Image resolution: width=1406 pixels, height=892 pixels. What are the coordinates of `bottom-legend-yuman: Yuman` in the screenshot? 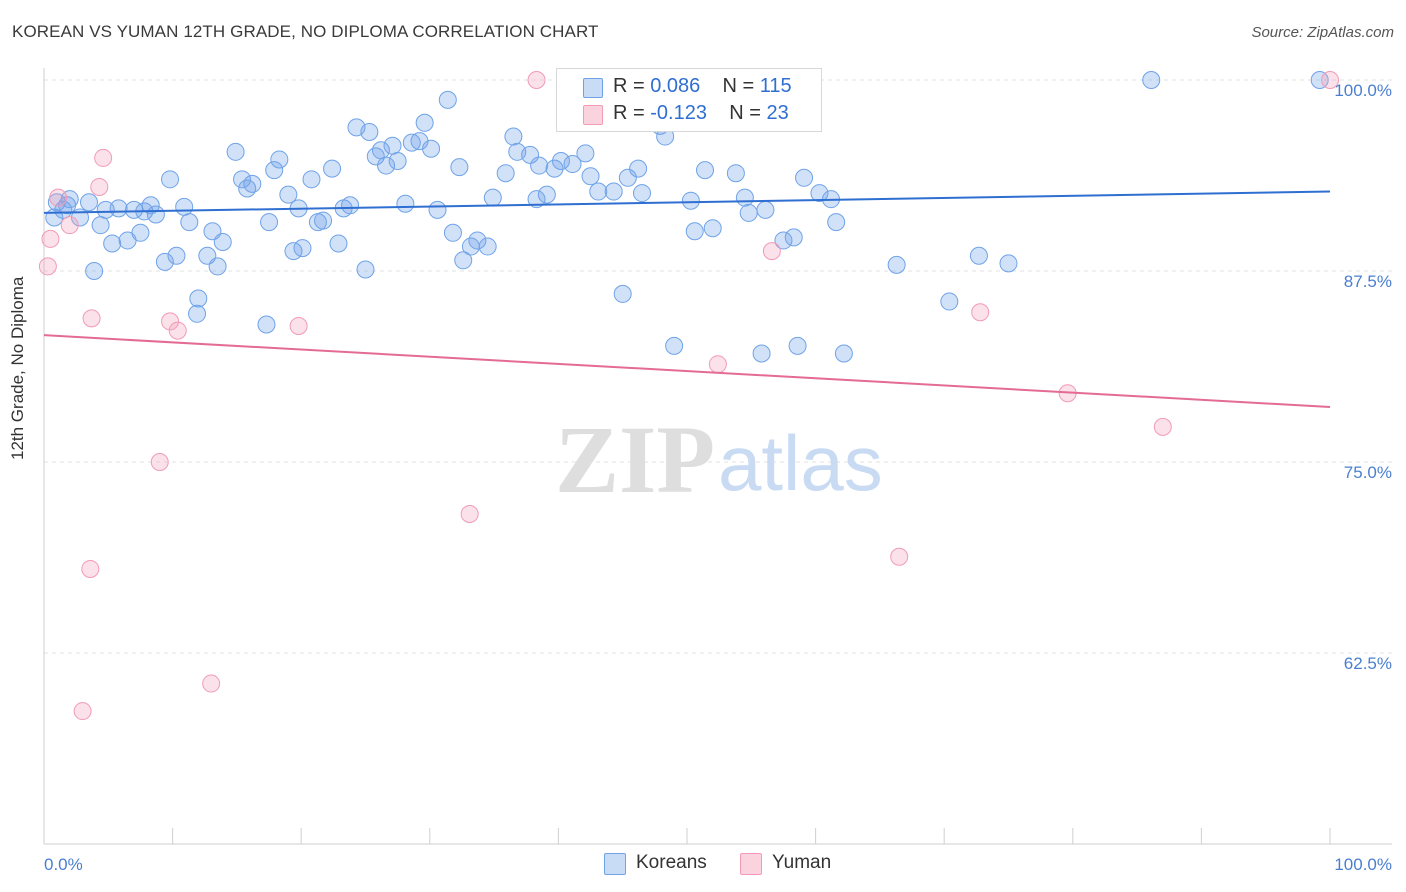 It's located at (802, 862).